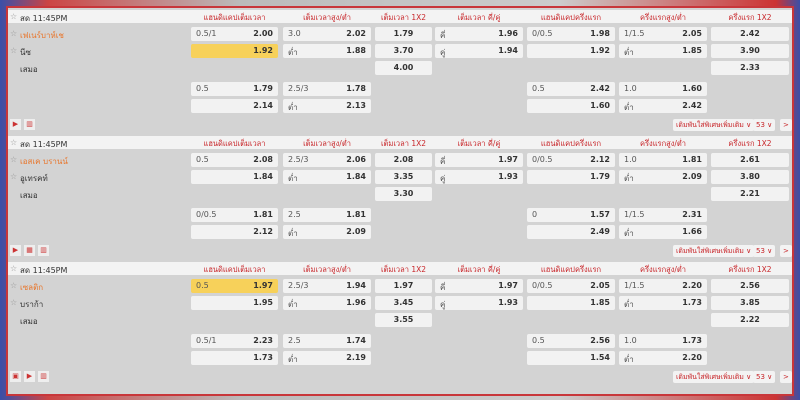 Image resolution: width=800 pixels, height=400 pixels. I want to click on odds-cell: 2.12, so click(234, 232).